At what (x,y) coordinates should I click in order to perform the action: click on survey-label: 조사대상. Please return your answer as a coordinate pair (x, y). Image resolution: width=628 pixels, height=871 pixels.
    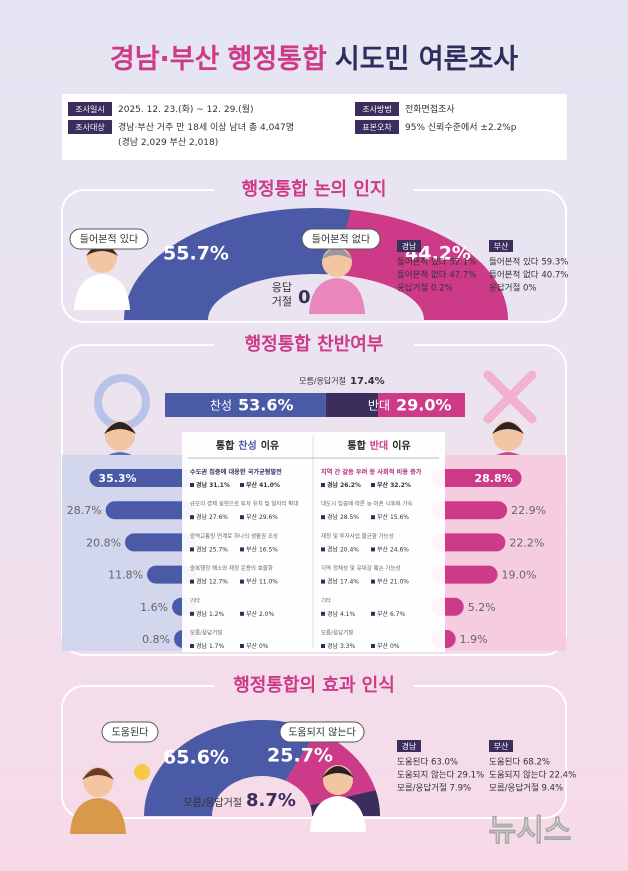
    Looking at the image, I should click on (90, 127).